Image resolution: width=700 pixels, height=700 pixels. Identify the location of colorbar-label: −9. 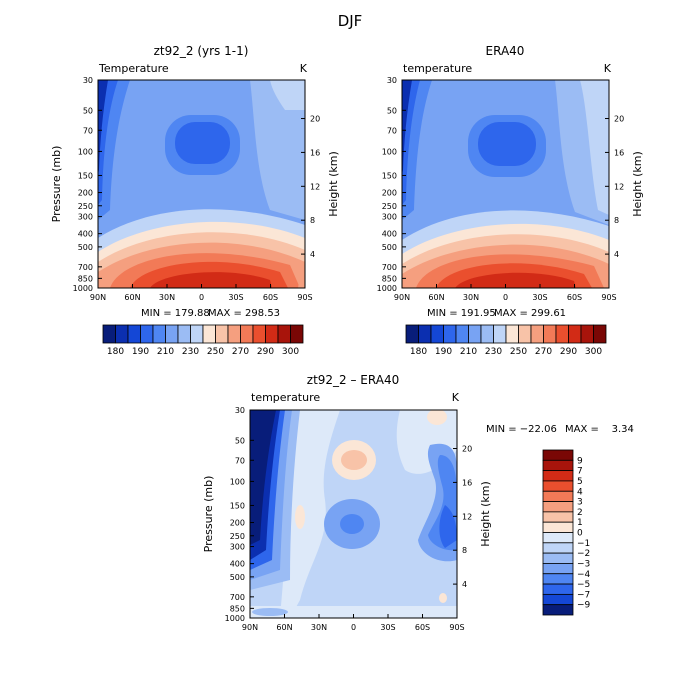
(584, 606).